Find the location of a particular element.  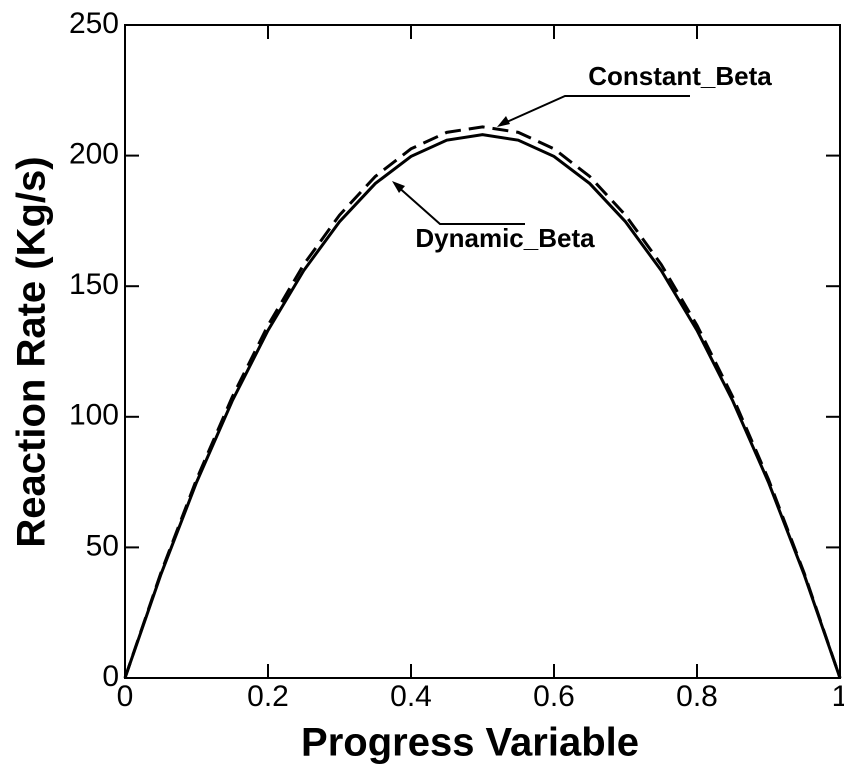

annotations: Constant_Beta Dynamic_Beta is located at coordinates (582, 157).